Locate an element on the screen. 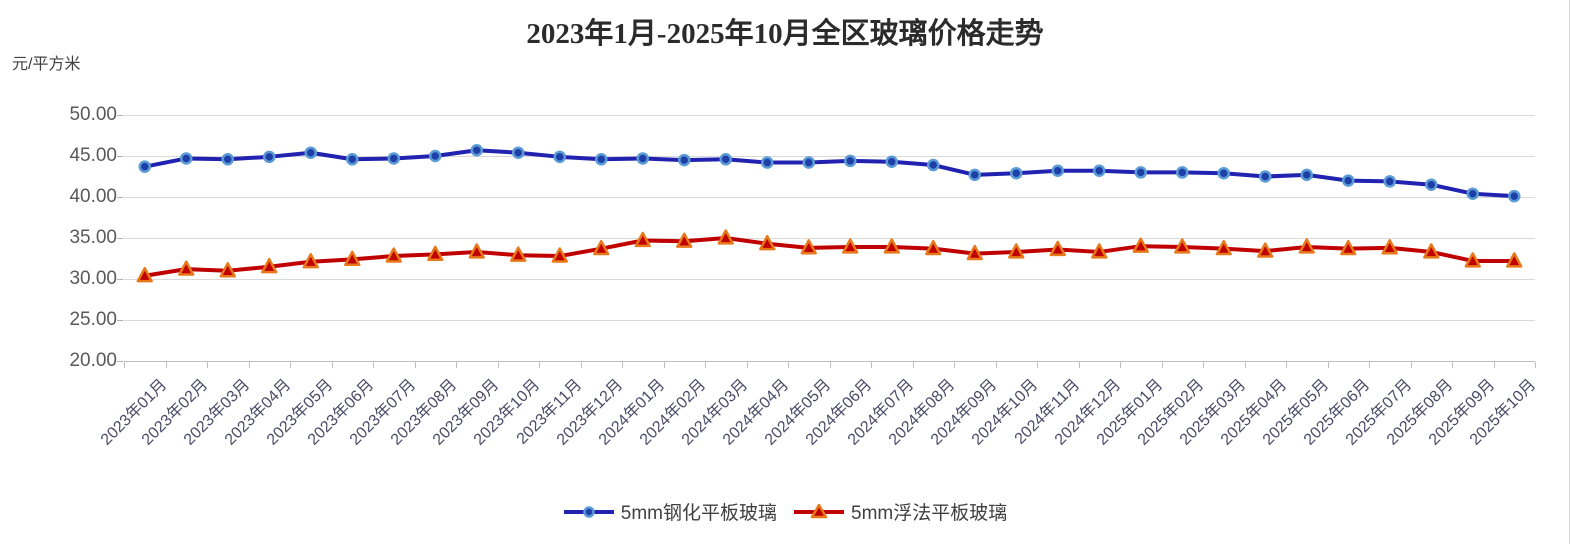  legend-label: 5mm钢化平板玻璃 is located at coordinates (698, 513).